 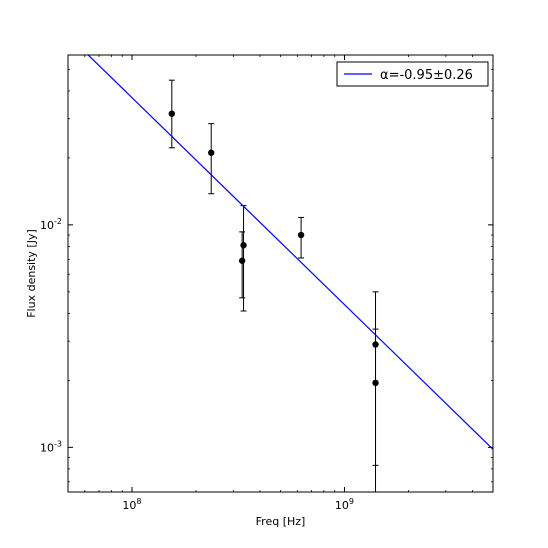 What do you see at coordinates (58, 221) in the screenshot?
I see `tick-exponent: -2` at bounding box center [58, 221].